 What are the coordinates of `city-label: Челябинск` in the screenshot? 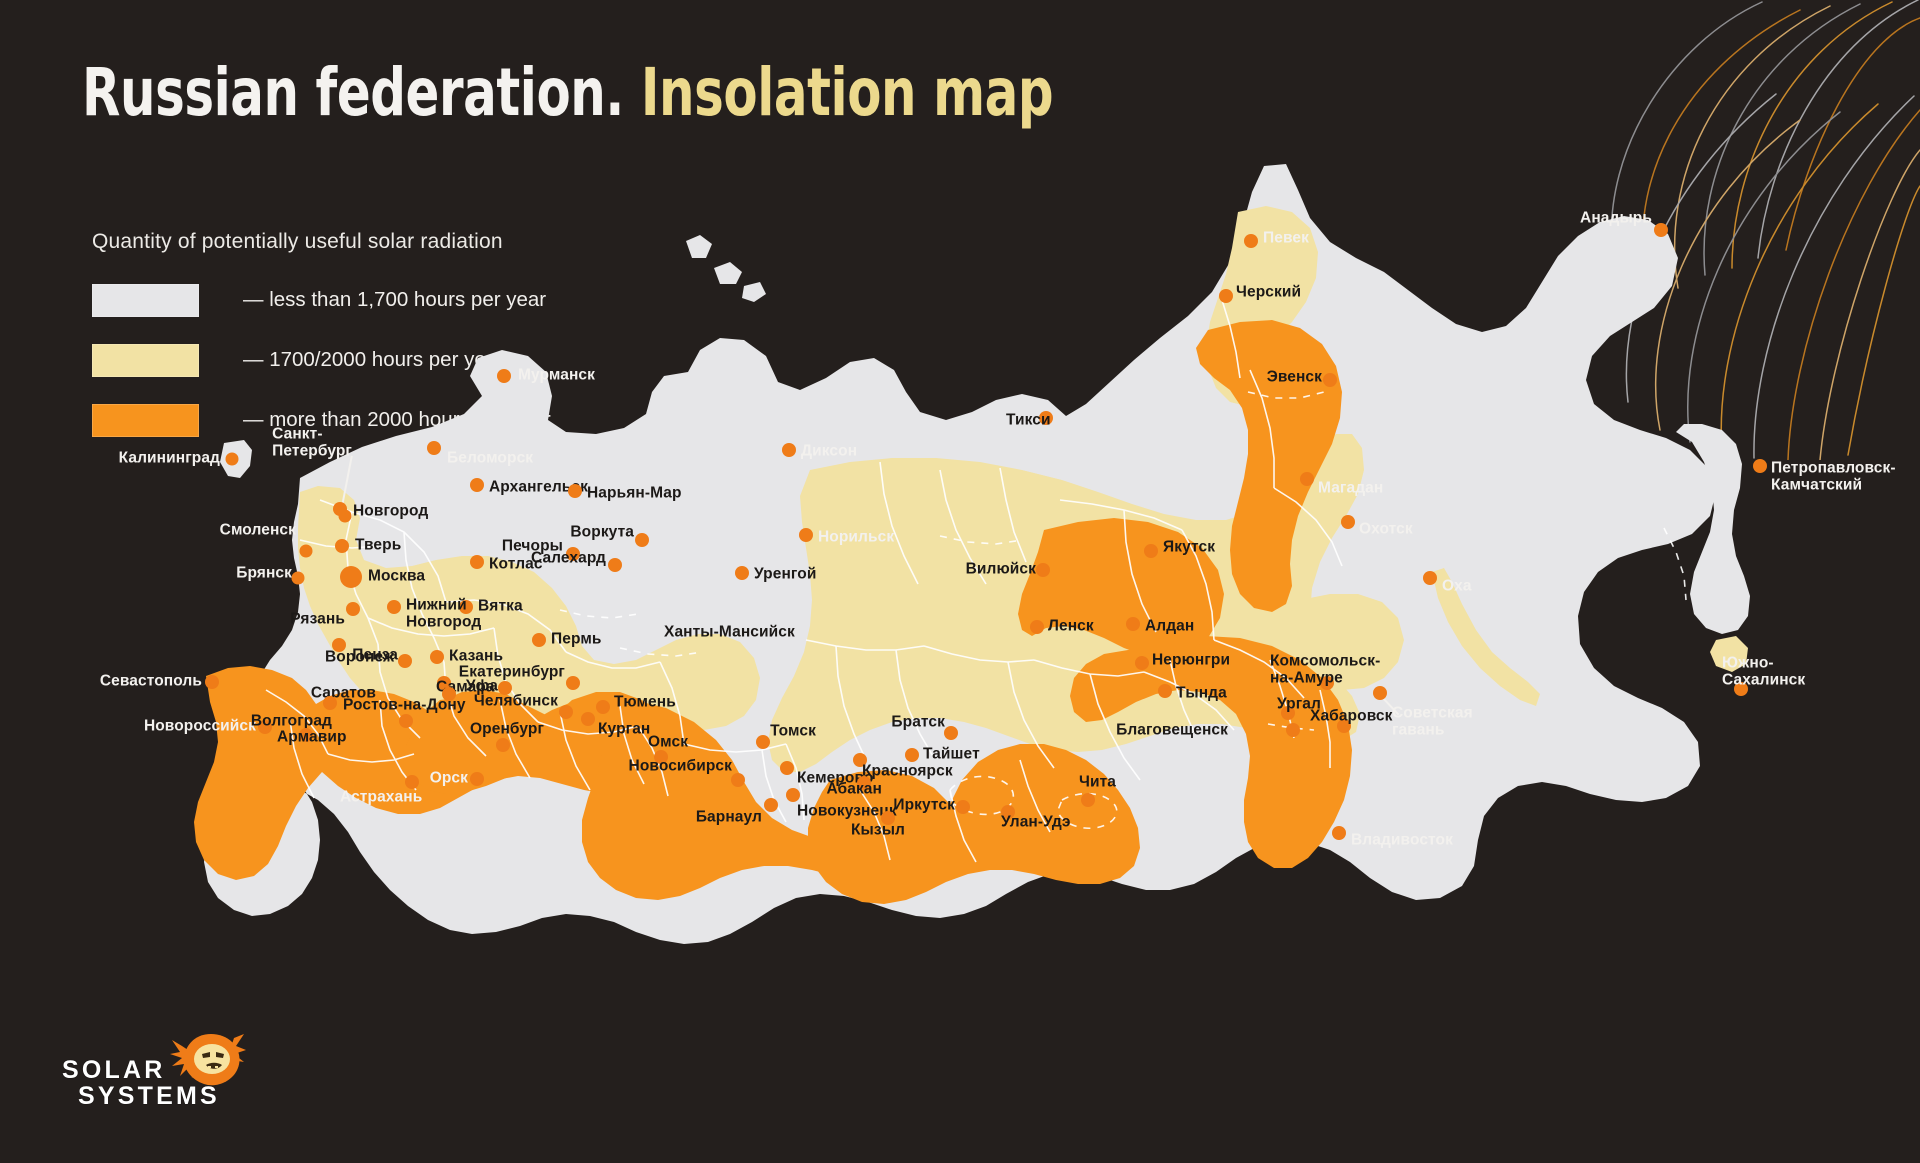 It's located at (515, 701).